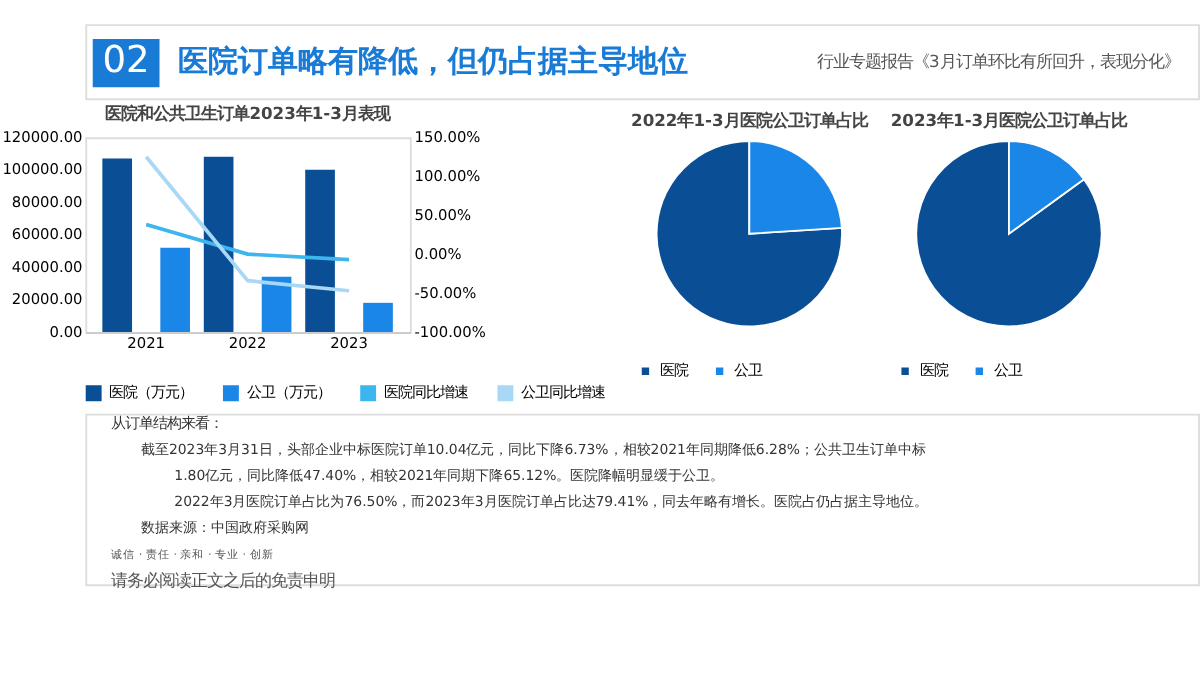 The image size is (1200, 674). I want to click on chart-title: 医院和公共卫生订单2023年1-3月表现, so click(248, 112).